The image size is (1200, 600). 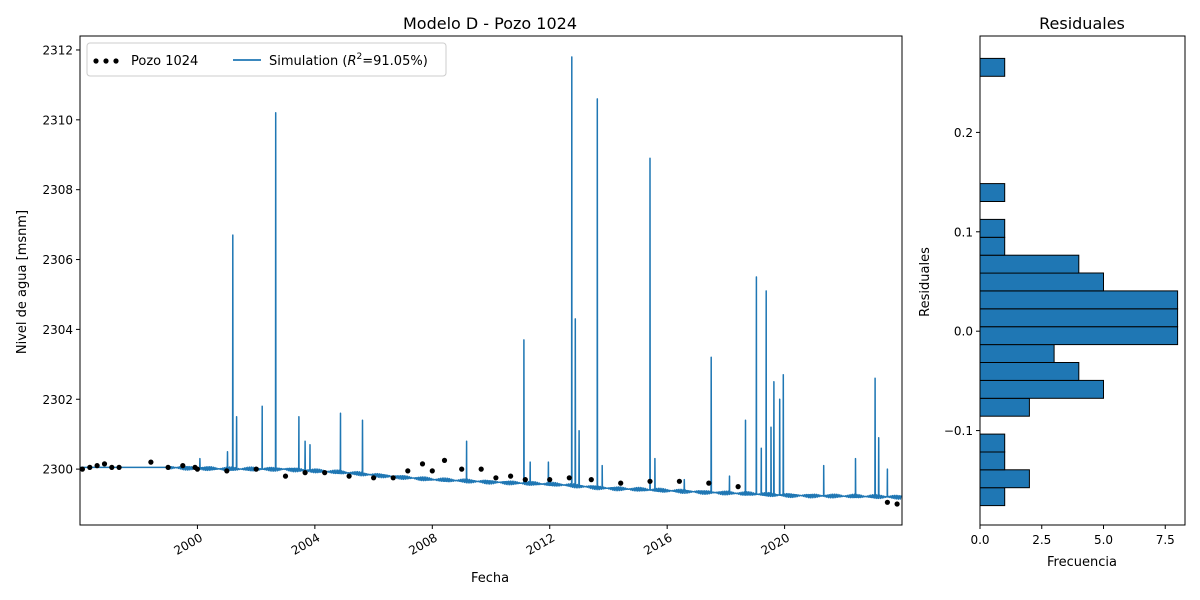 I want to click on main-y-tick-label: 2304, so click(x=57, y=330).